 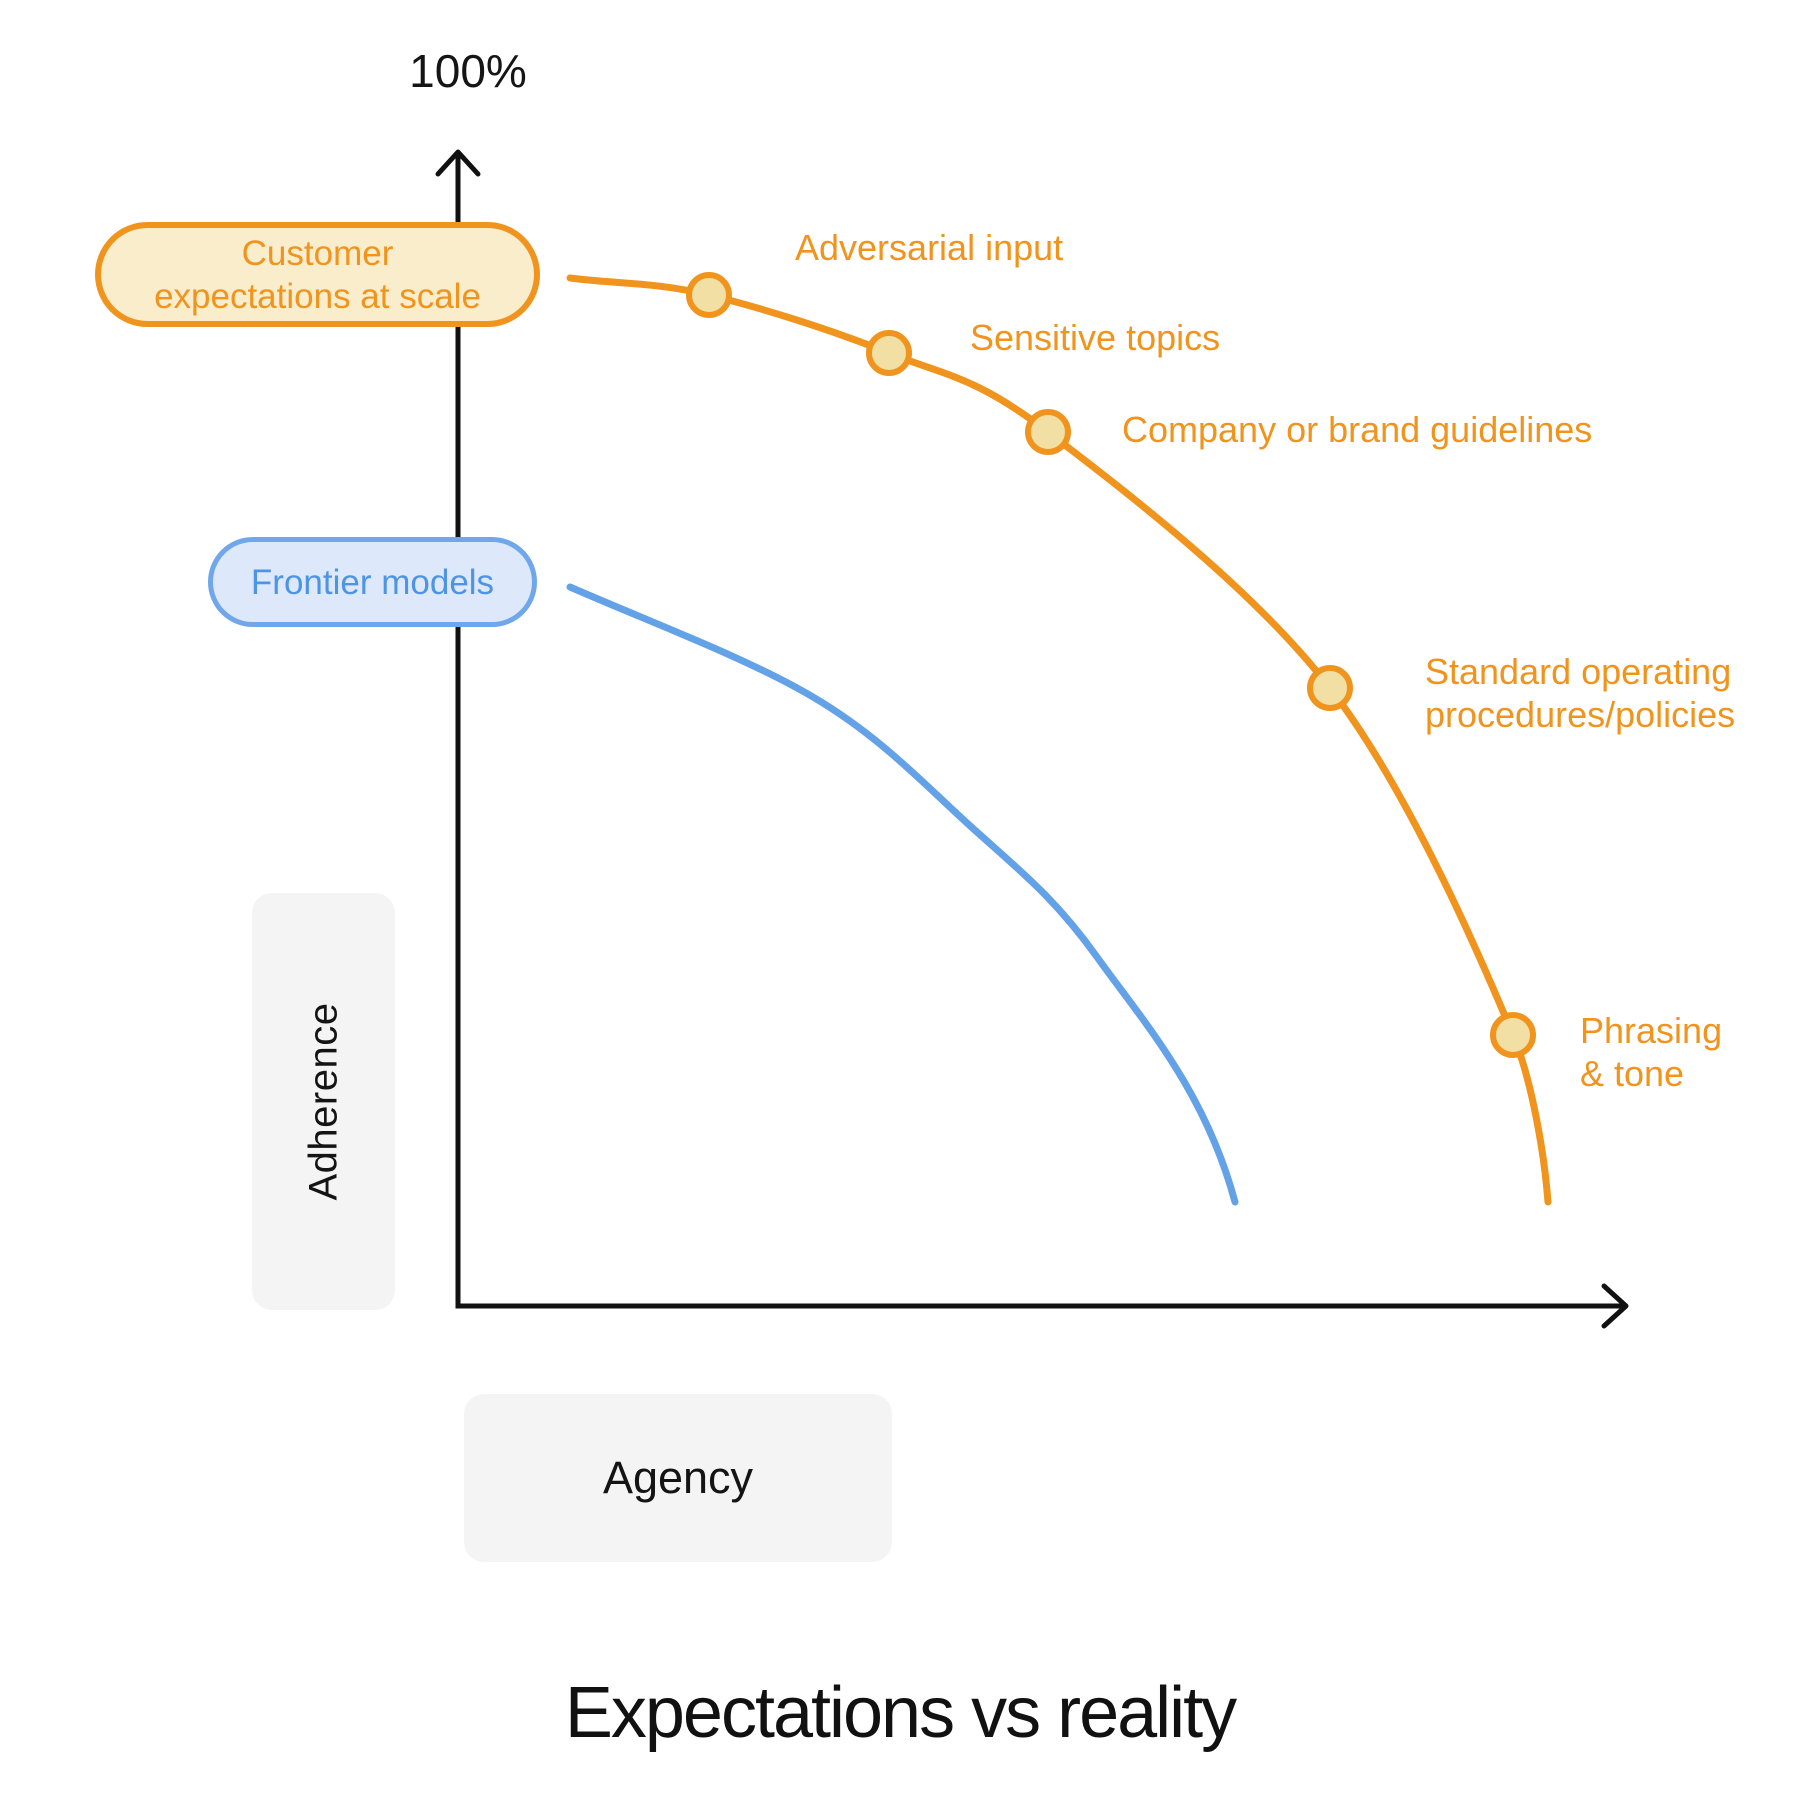 I want to click on x-axis-label: Agency, so click(x=678, y=1477).